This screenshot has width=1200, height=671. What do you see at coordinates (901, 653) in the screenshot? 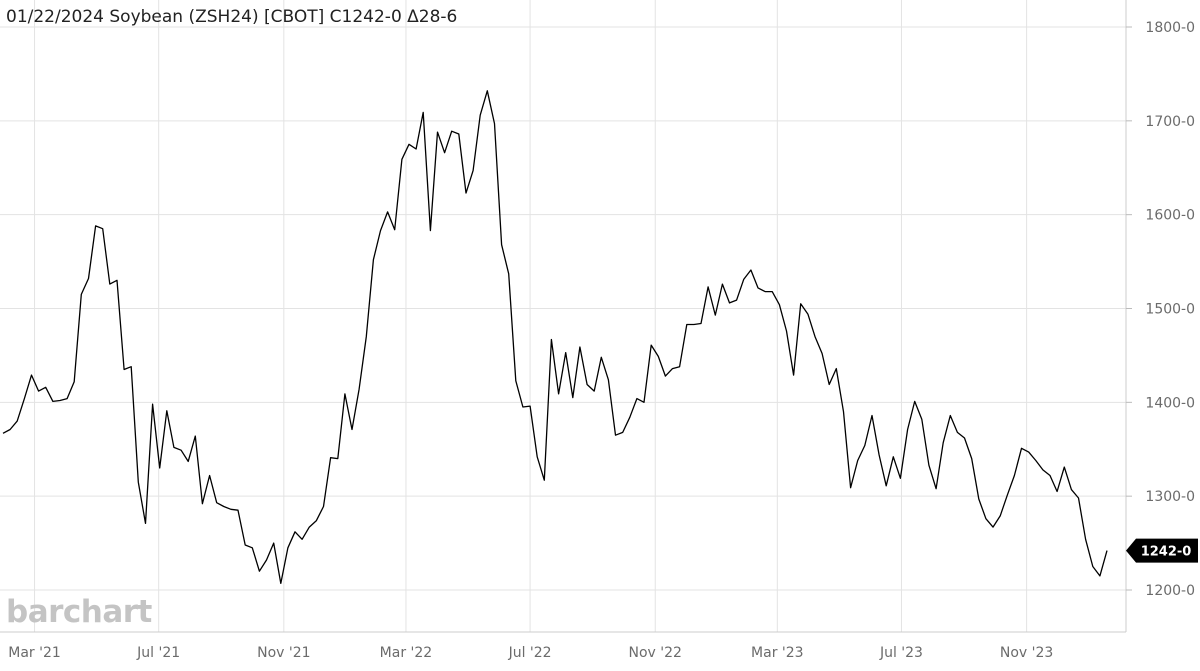
I see `x-tick-label: Jul '23` at bounding box center [901, 653].